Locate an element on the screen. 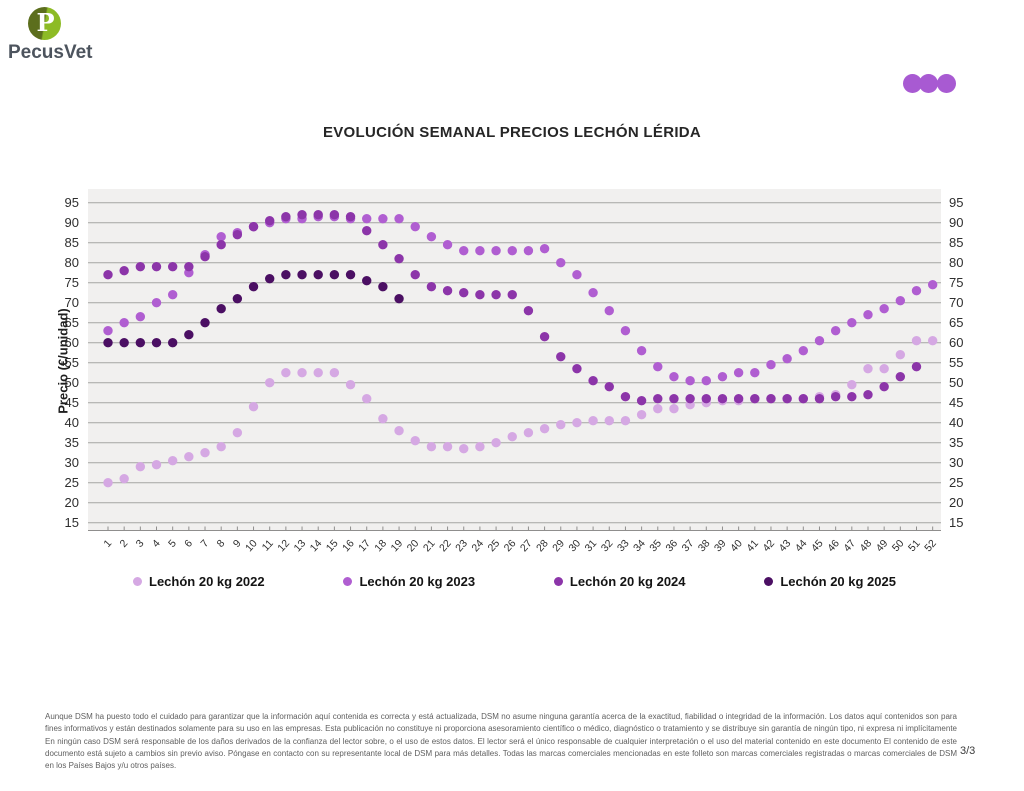  svg-text: 15 is located at coordinates (332, 545).